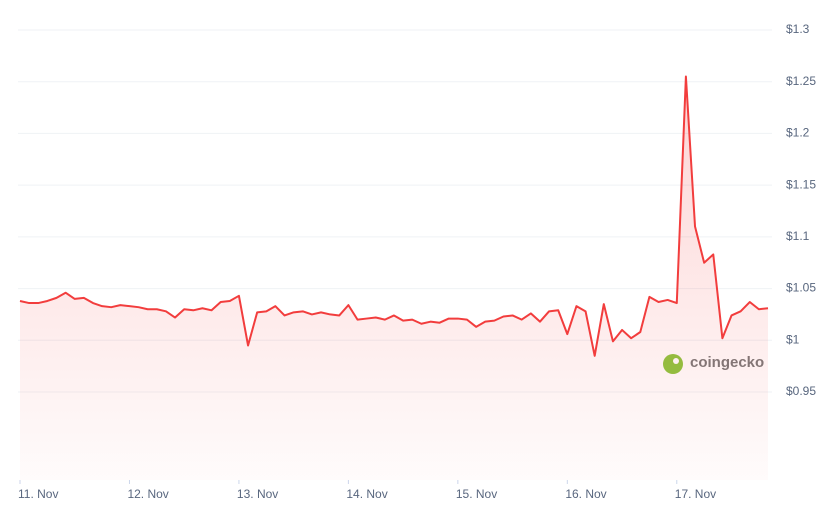 The image size is (840, 519). Describe the element at coordinates (38, 494) in the screenshot. I see `x-tick-label: 11. Nov` at that location.